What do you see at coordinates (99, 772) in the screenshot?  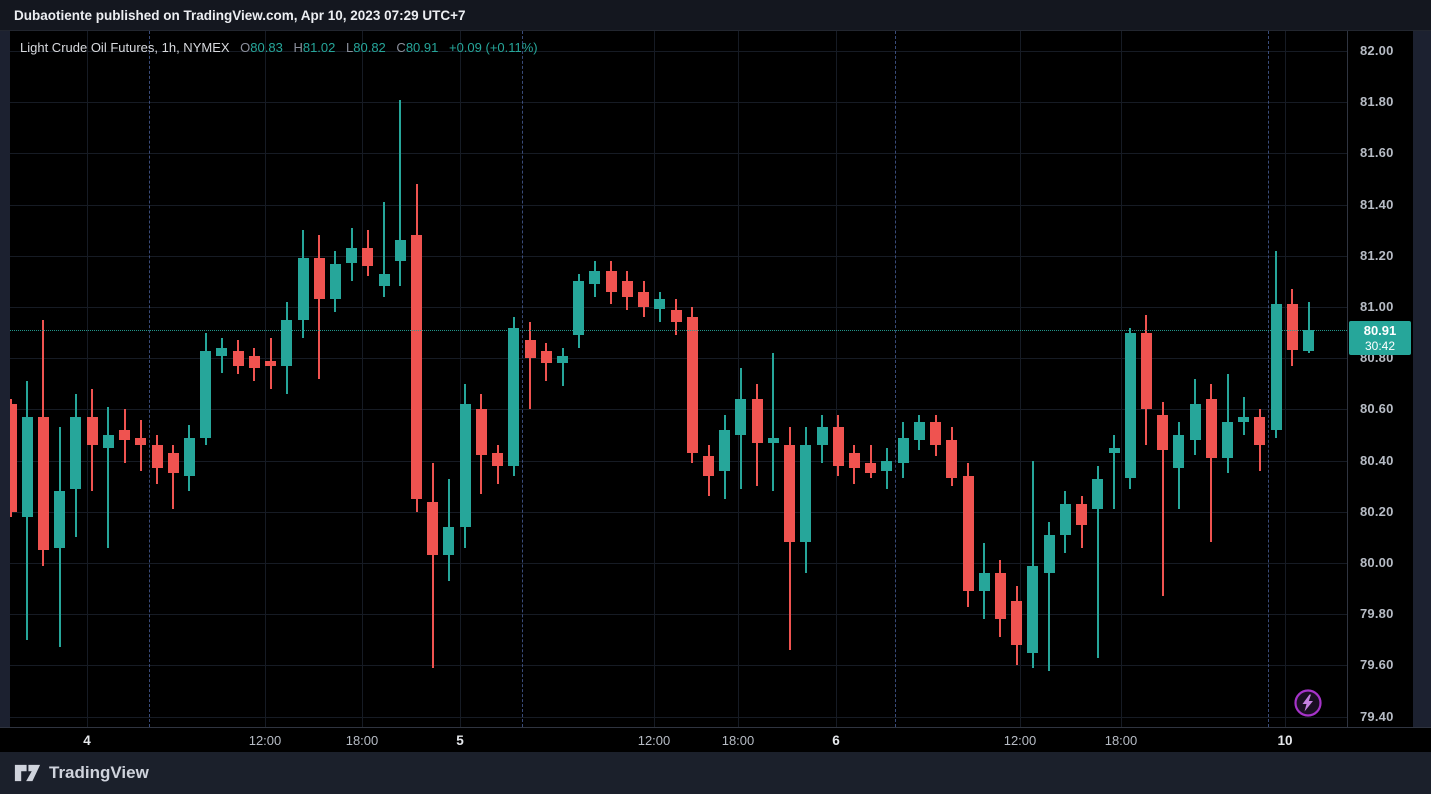 I see `tradingview-brand-text: TradingView` at bounding box center [99, 772].